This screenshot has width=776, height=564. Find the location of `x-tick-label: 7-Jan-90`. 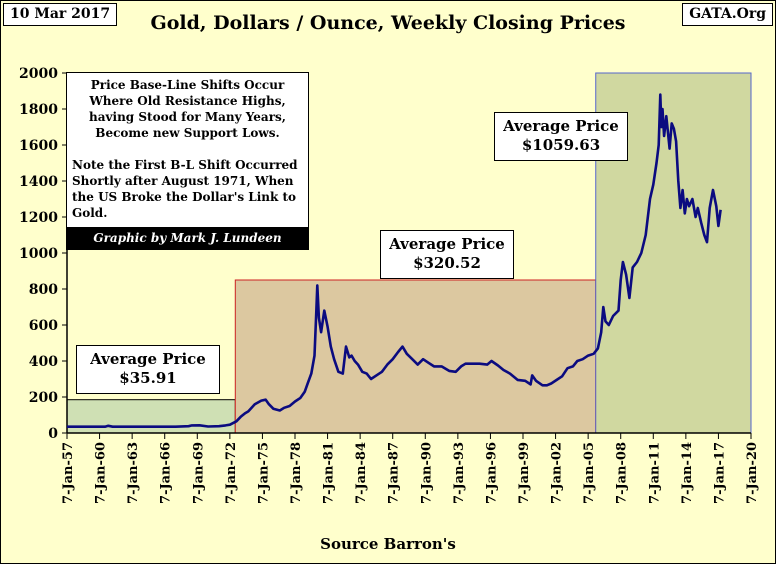

x-tick-label: 7-Jan-90 is located at coordinates (426, 473).